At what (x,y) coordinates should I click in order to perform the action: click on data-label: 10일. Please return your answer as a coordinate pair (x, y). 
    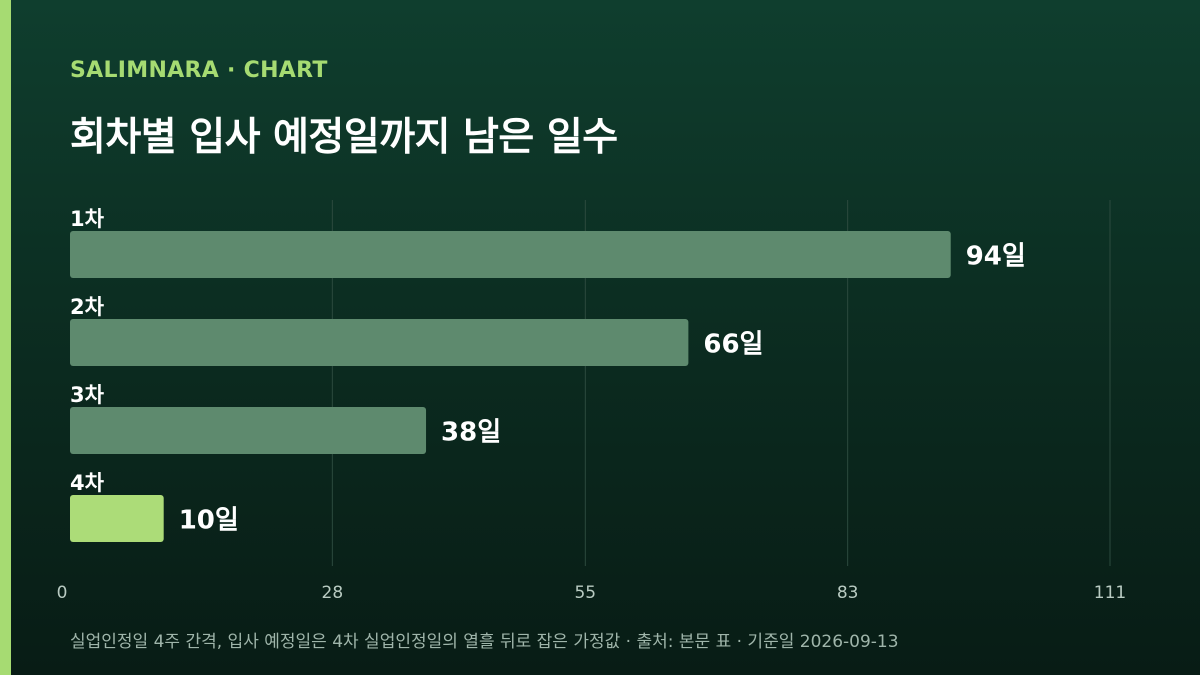
    Looking at the image, I should click on (209, 521).